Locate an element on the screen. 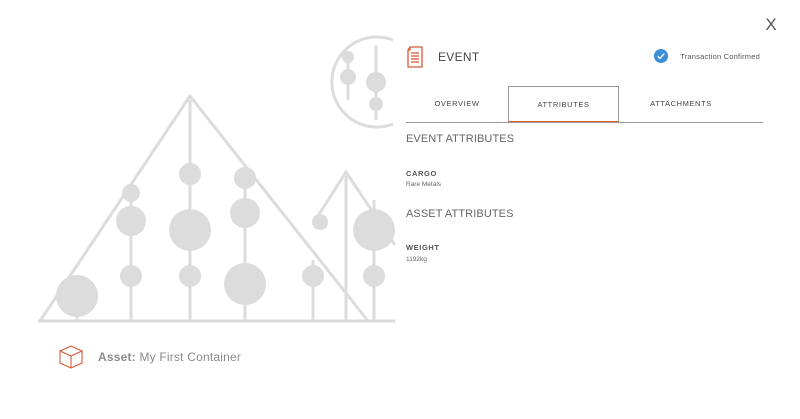 The image size is (800, 419). attribute-value-cargo: Rare Metals is located at coordinates (424, 184).